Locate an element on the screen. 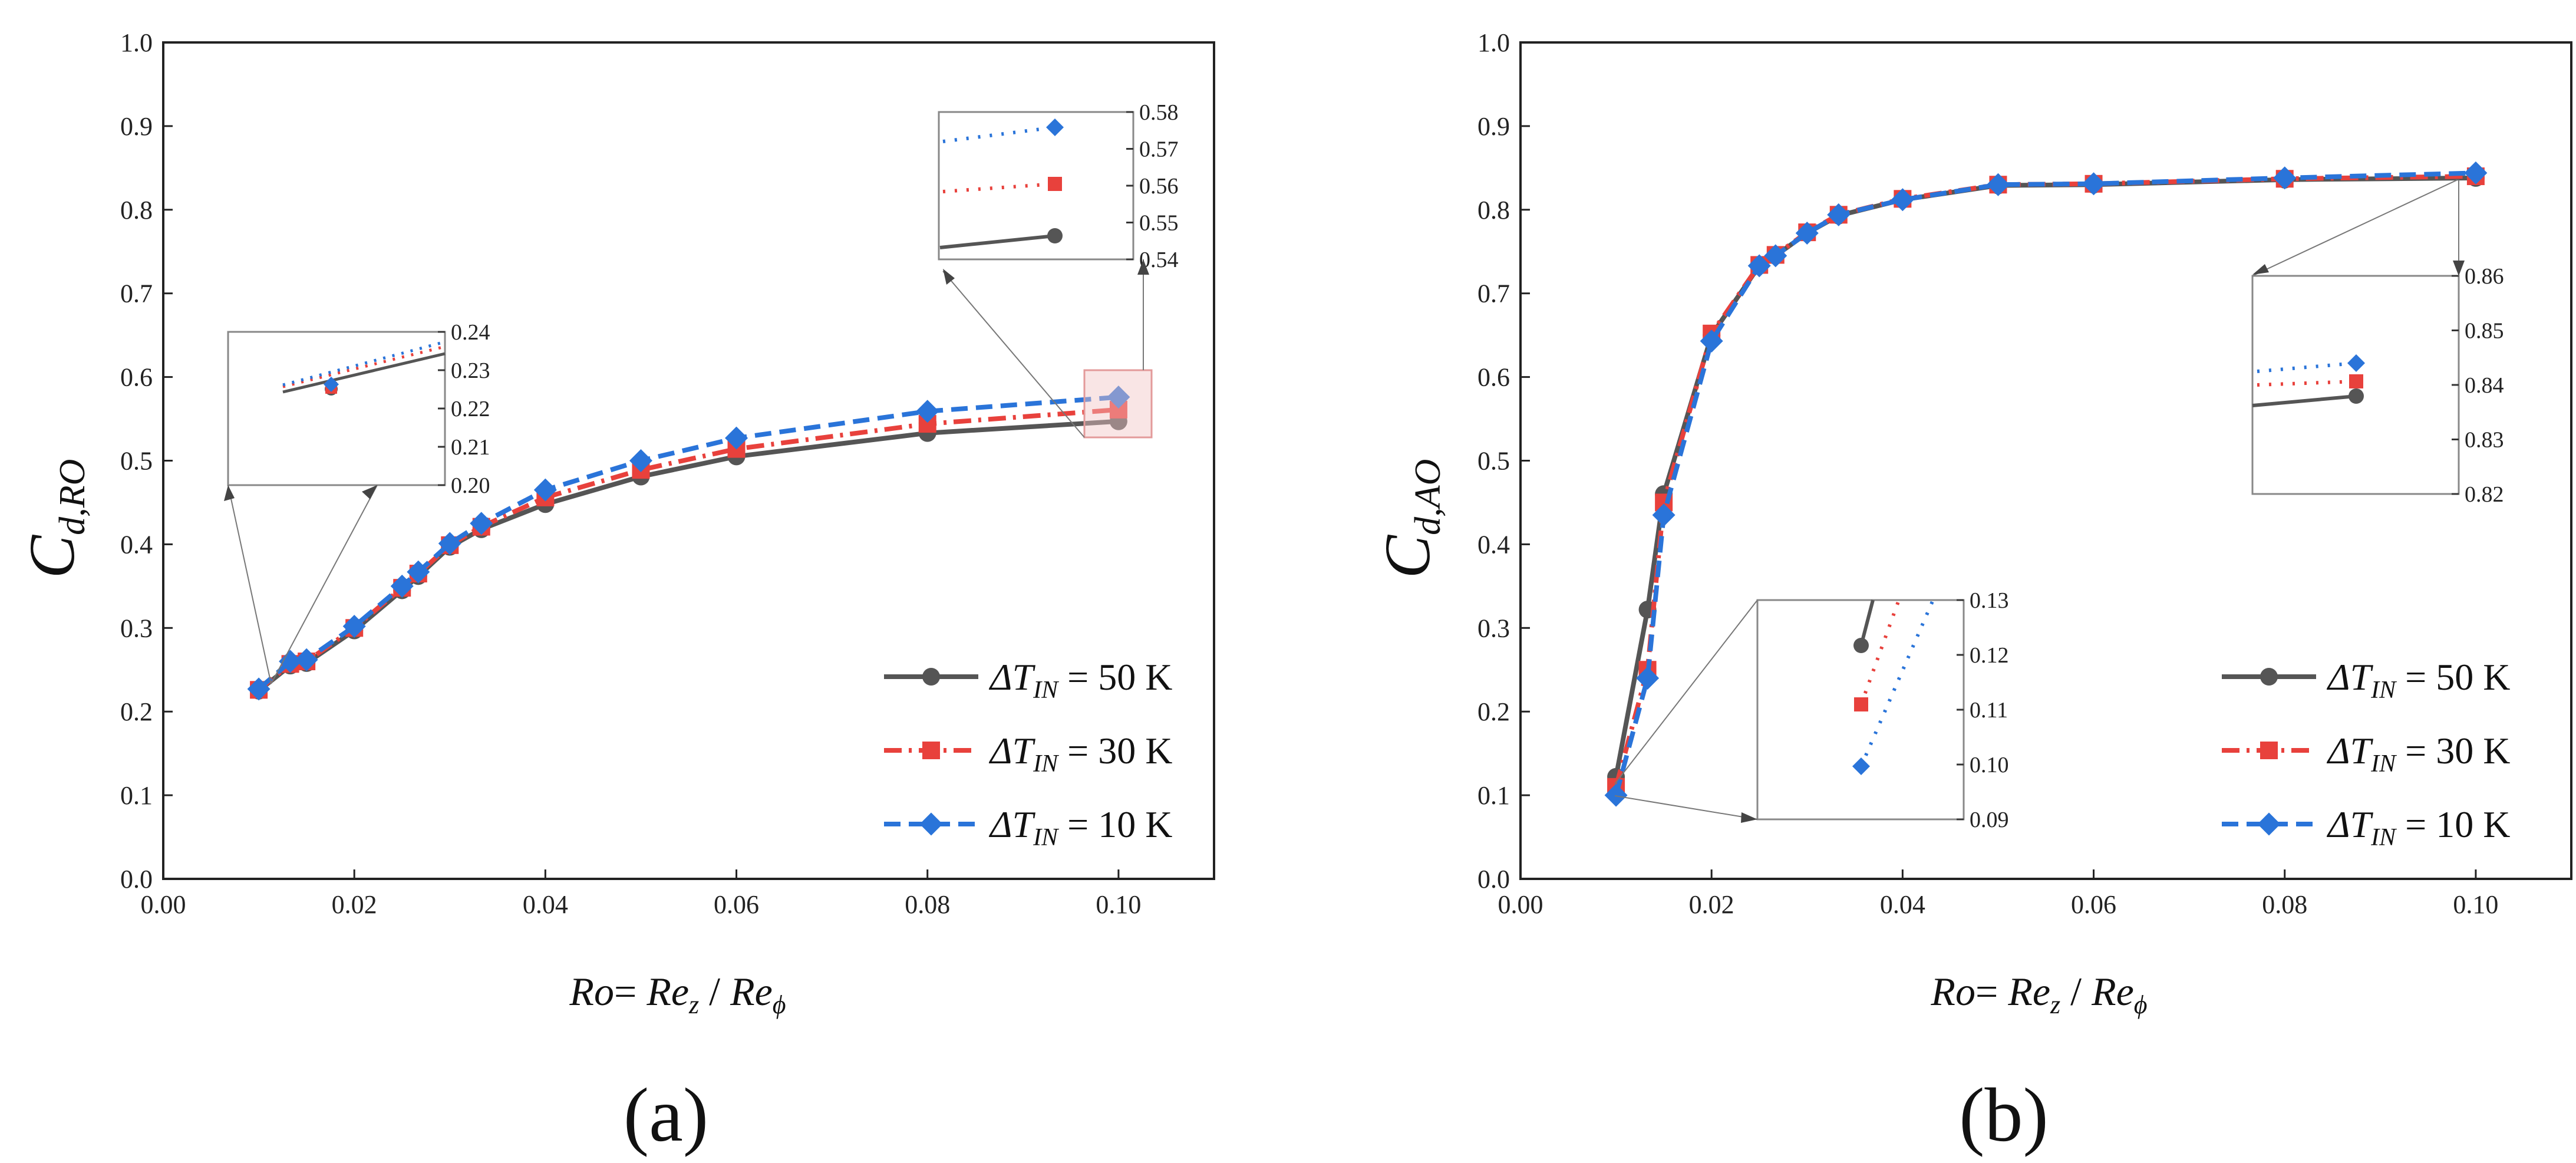 Image resolution: width=2576 pixels, height=1163 pixels. inset-tick-label: 0.21 is located at coordinates (471, 447).